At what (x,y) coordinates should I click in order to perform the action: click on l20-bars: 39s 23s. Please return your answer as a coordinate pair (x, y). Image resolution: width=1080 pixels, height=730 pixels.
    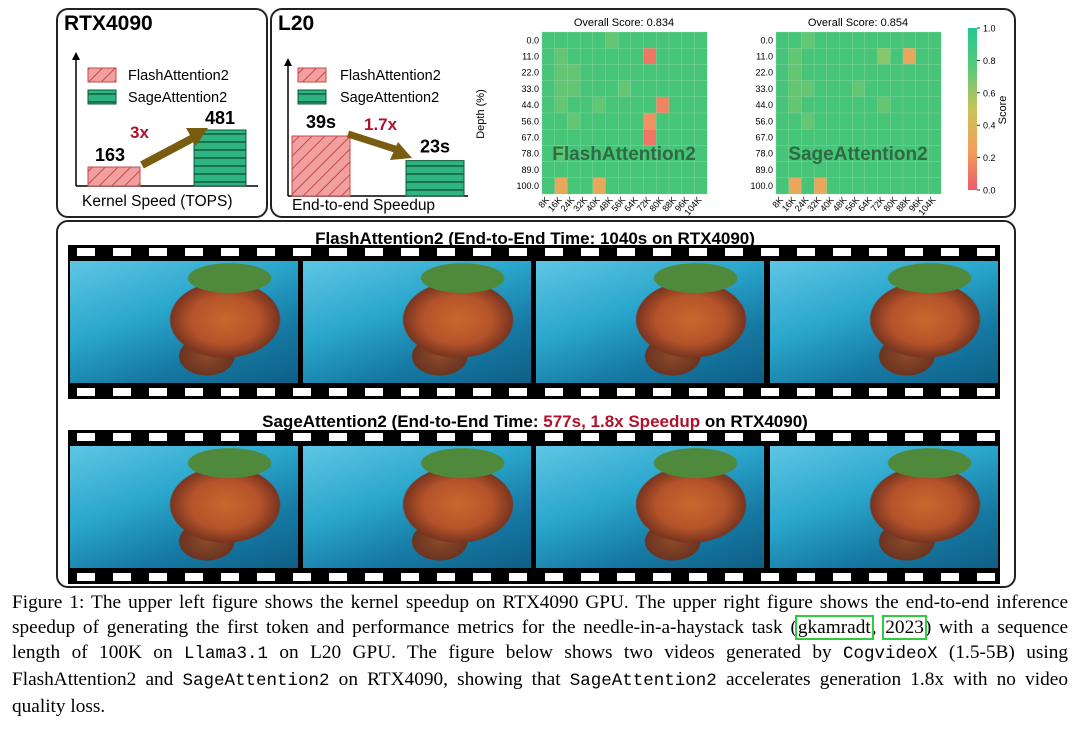
    Looking at the image, I should click on (378, 154).